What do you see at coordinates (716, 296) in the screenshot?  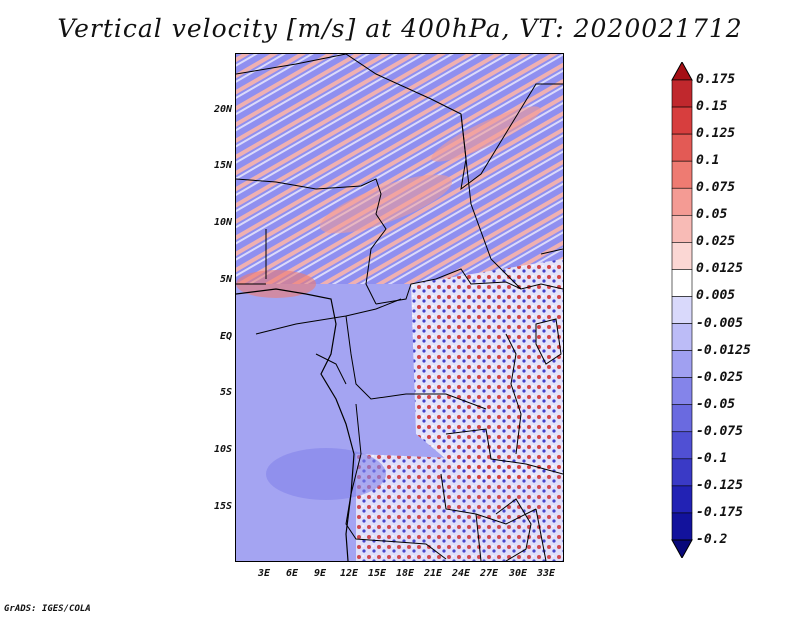 I see `colorbar-label: 0.005` at bounding box center [716, 296].